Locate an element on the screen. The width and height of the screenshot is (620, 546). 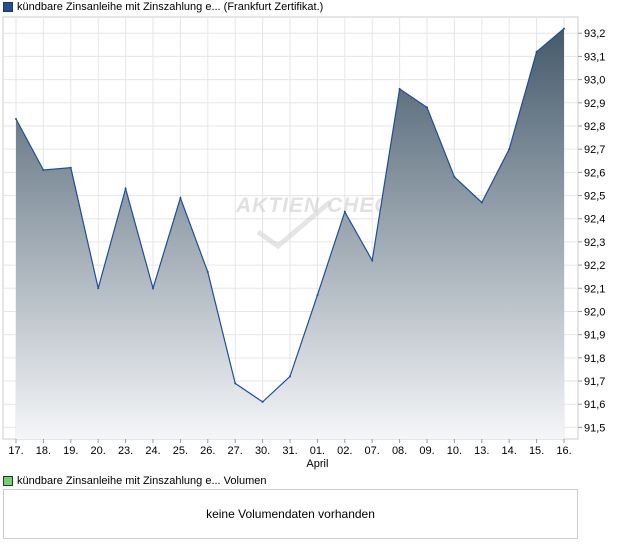
x-tick-label: 01. is located at coordinates (317, 451).